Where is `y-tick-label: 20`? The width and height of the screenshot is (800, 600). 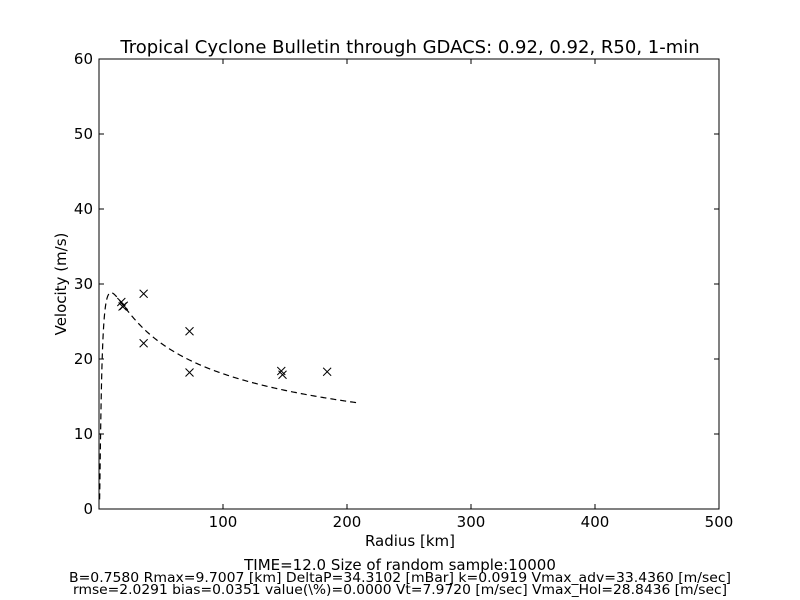
y-tick-label: 20 is located at coordinates (83, 359).